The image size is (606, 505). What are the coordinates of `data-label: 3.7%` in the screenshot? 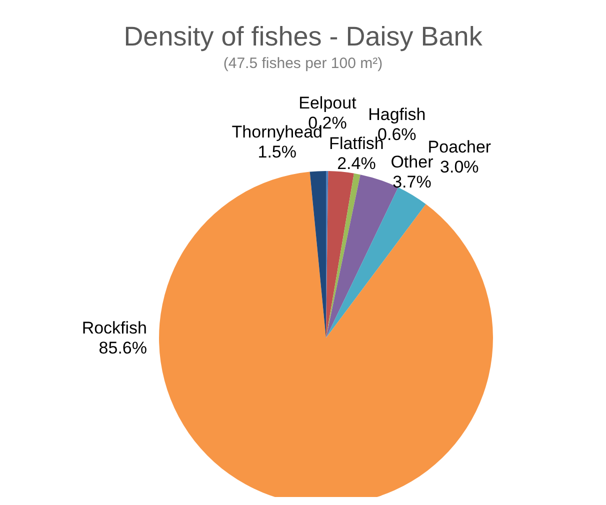 It's located at (412, 182).